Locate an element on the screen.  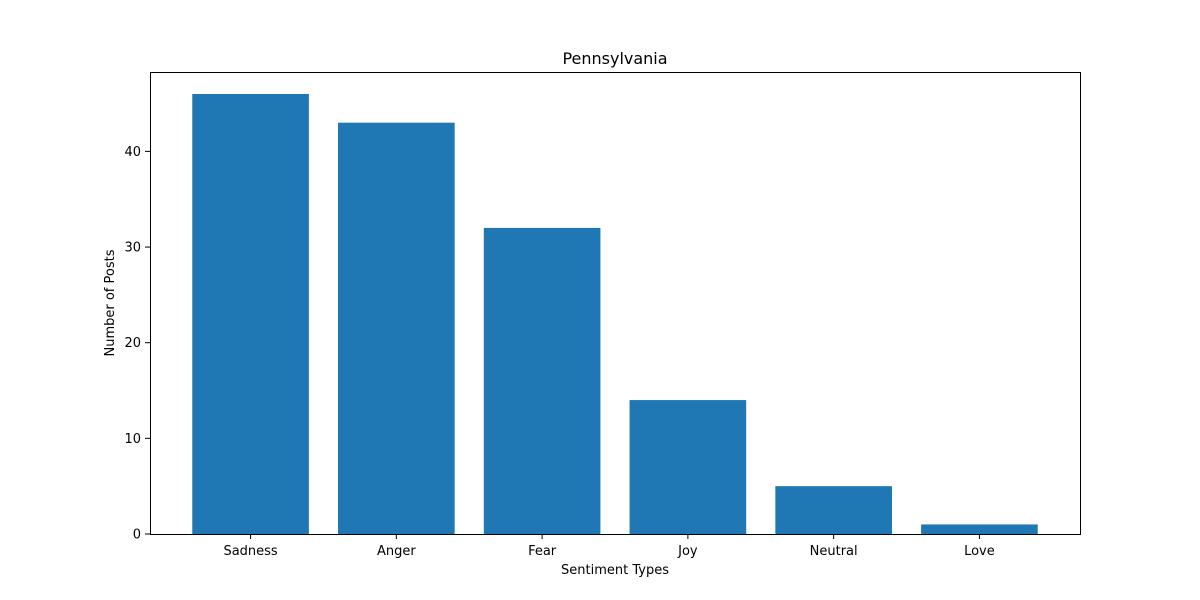
bar-fear is located at coordinates (542, 381).